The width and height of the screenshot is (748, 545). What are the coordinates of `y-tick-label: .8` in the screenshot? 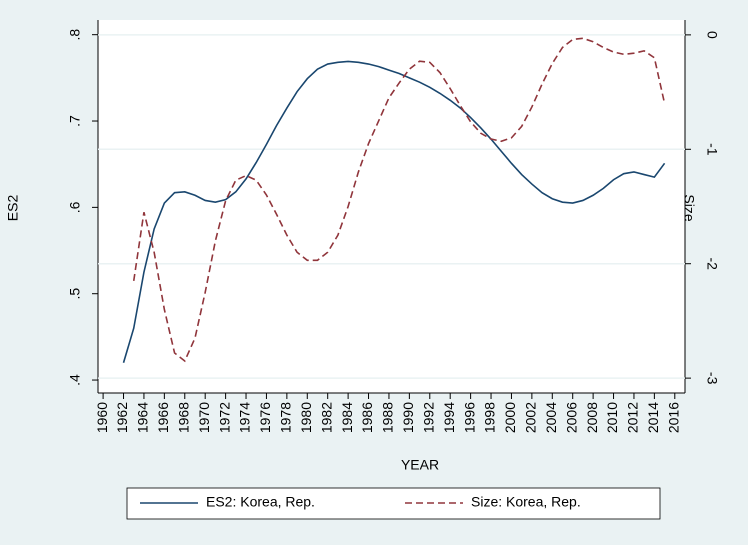 It's located at (75, 35).